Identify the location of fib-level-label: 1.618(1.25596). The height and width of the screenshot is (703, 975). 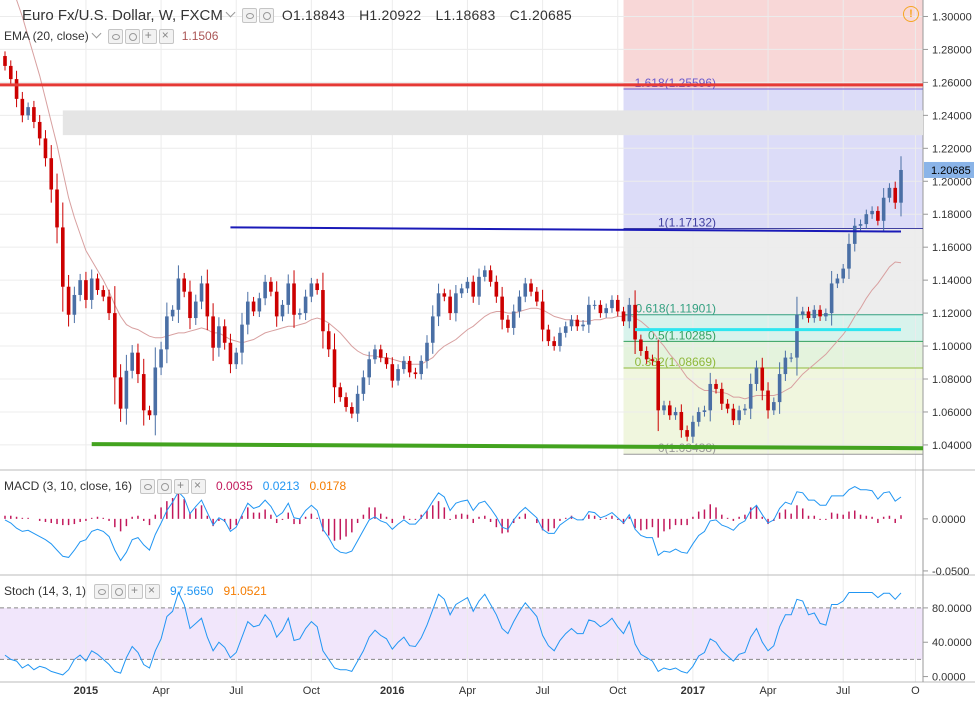
(675, 83).